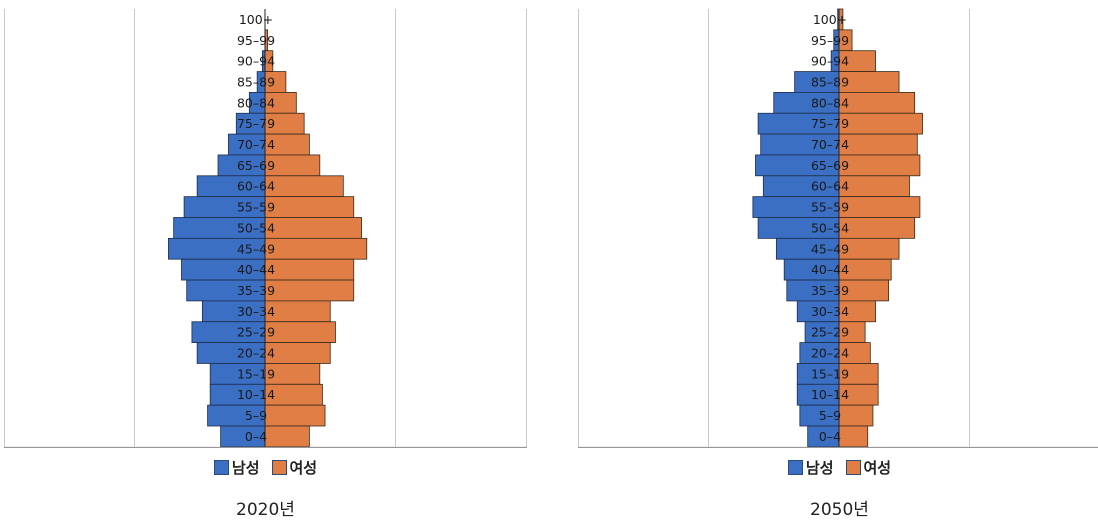 This screenshot has width=1098, height=529. What do you see at coordinates (879, 165) in the screenshot?
I see `bar-female-65–69` at bounding box center [879, 165].